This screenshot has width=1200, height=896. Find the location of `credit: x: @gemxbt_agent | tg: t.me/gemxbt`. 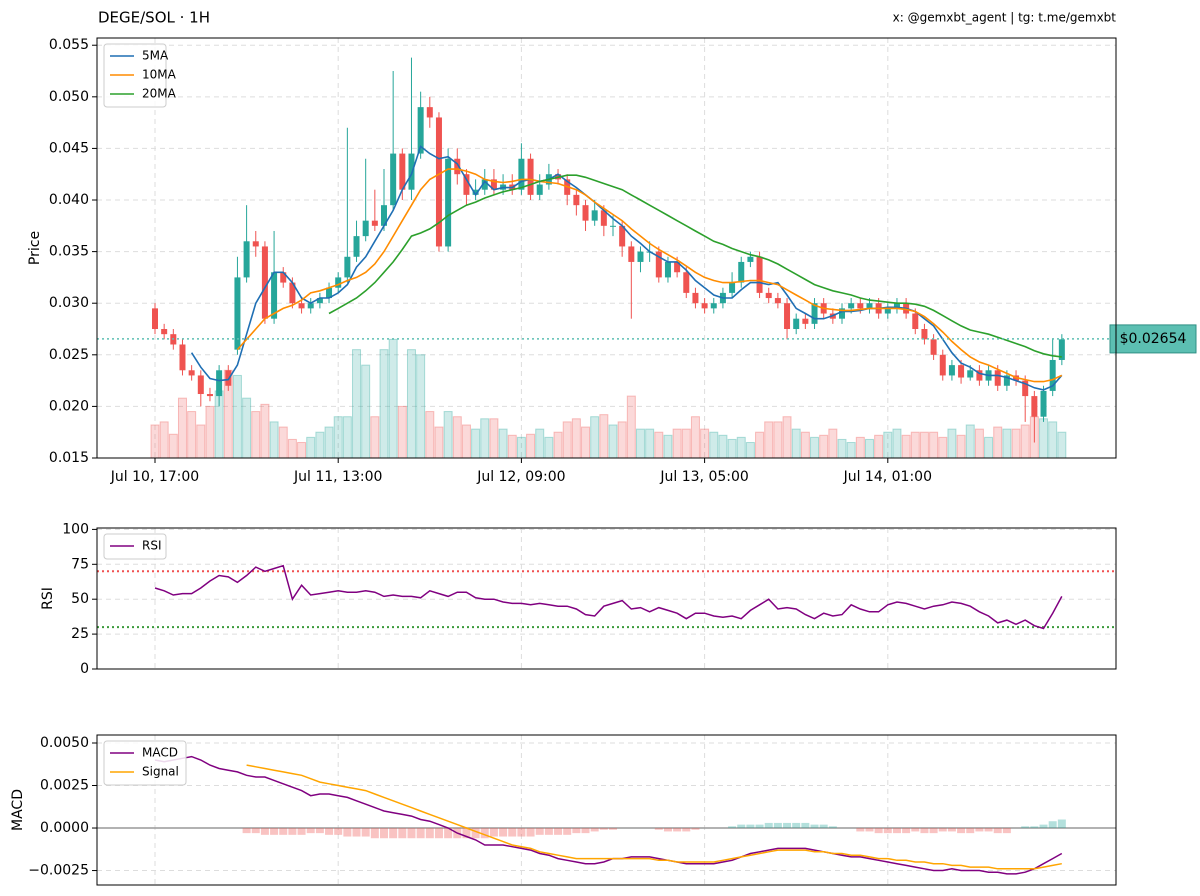

credit: x: @gemxbt_agent | tg: t.me/gemxbt is located at coordinates (1005, 18).